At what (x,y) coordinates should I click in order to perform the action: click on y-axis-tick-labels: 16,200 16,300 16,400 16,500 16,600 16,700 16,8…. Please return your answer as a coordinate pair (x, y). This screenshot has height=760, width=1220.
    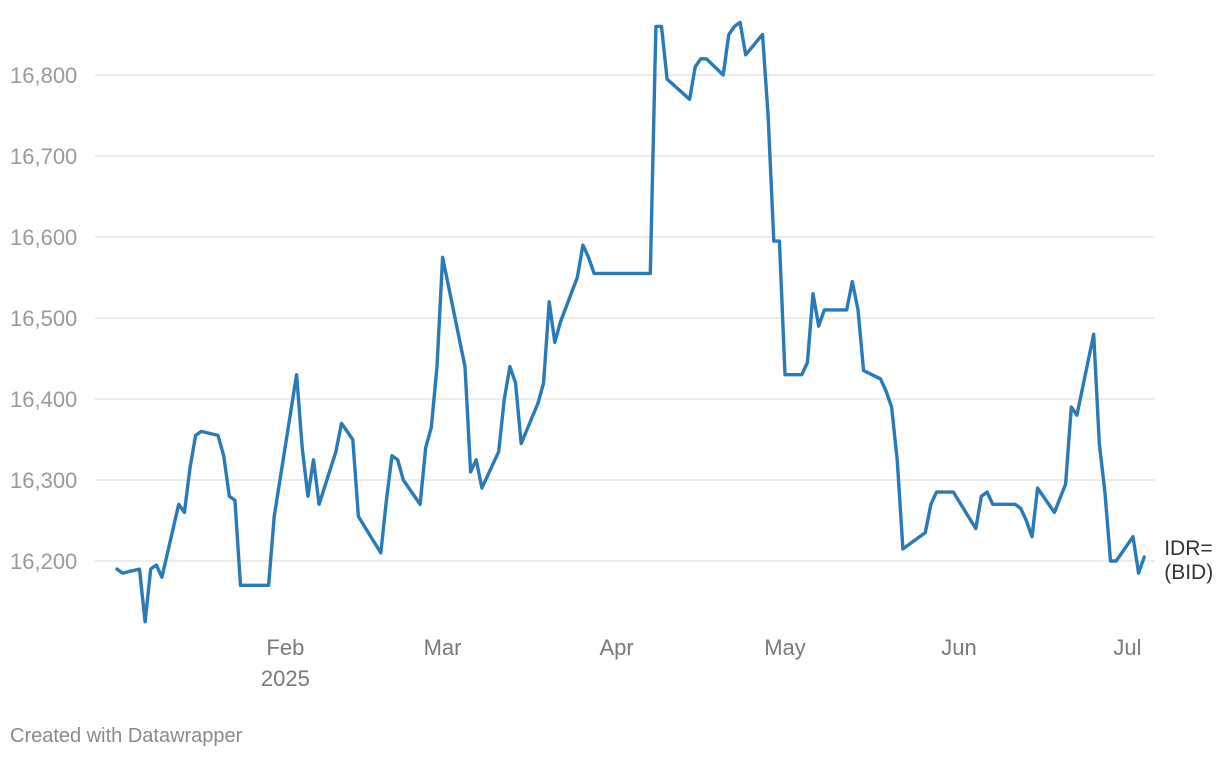
    Looking at the image, I should click on (43, 318).